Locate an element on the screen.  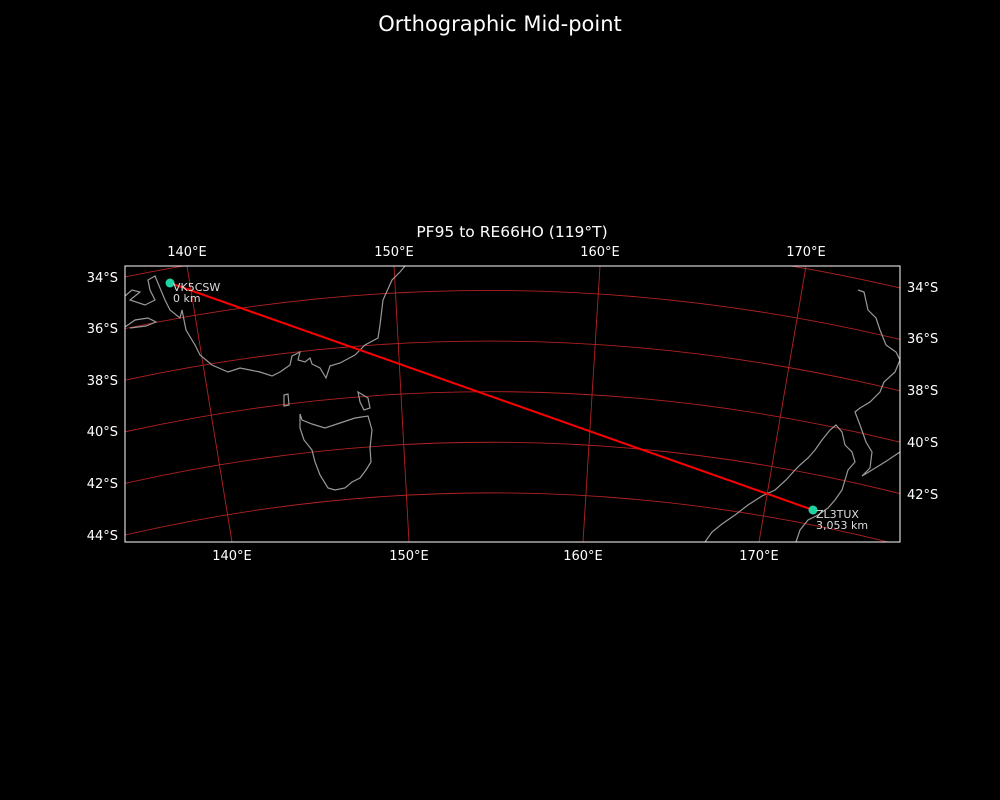
left-tick-label: 42°S is located at coordinates (102, 484).